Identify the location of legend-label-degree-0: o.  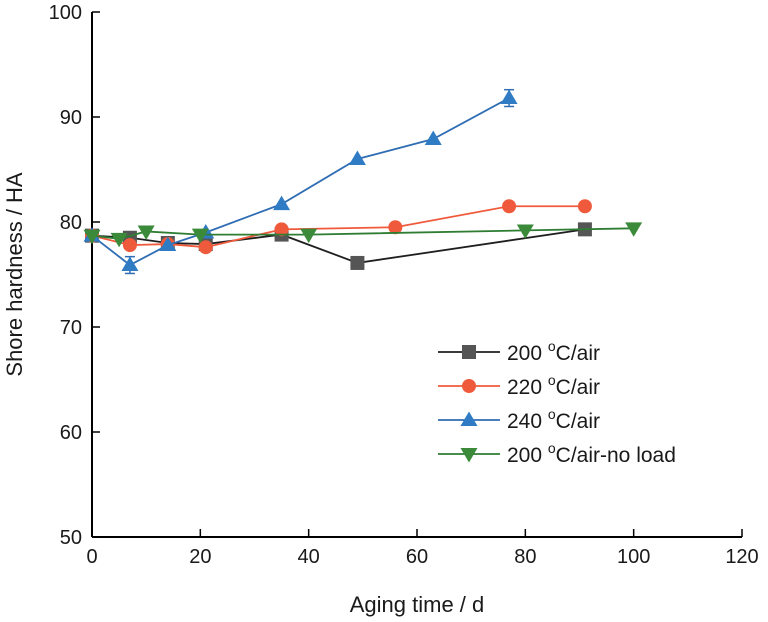
(552, 346).